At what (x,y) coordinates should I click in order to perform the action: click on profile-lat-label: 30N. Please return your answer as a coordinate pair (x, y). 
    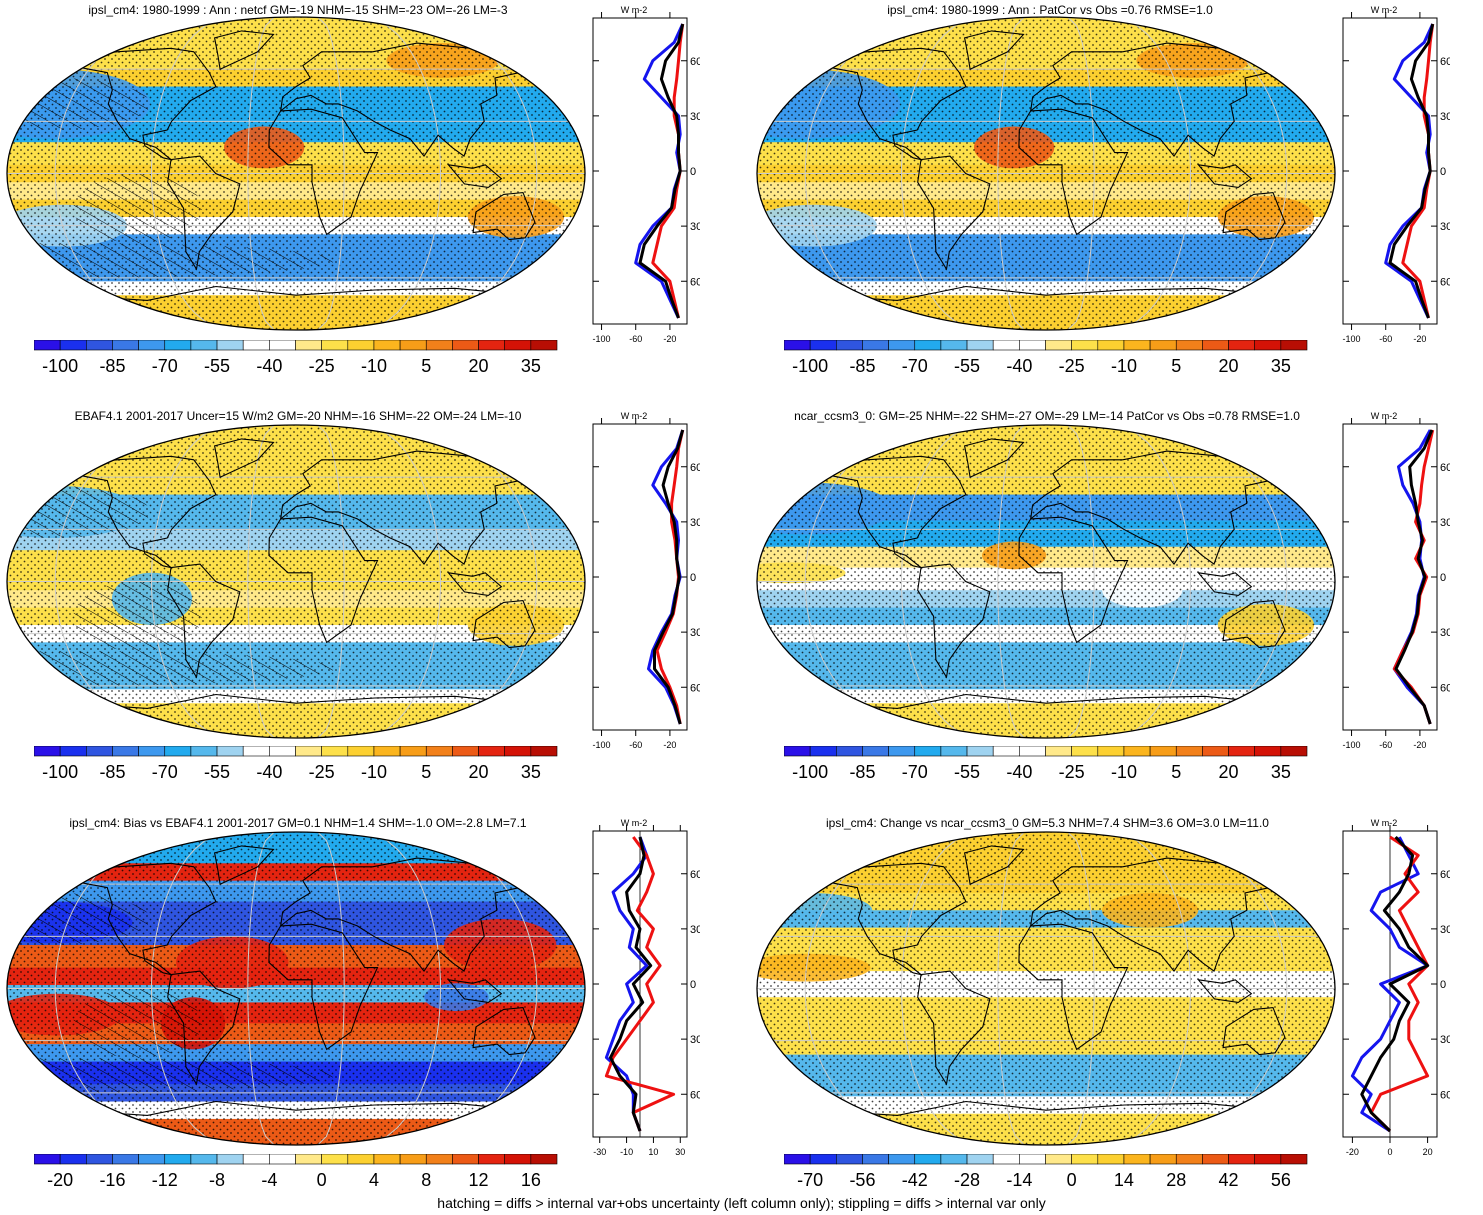
    Looking at the image, I should click on (695, 523).